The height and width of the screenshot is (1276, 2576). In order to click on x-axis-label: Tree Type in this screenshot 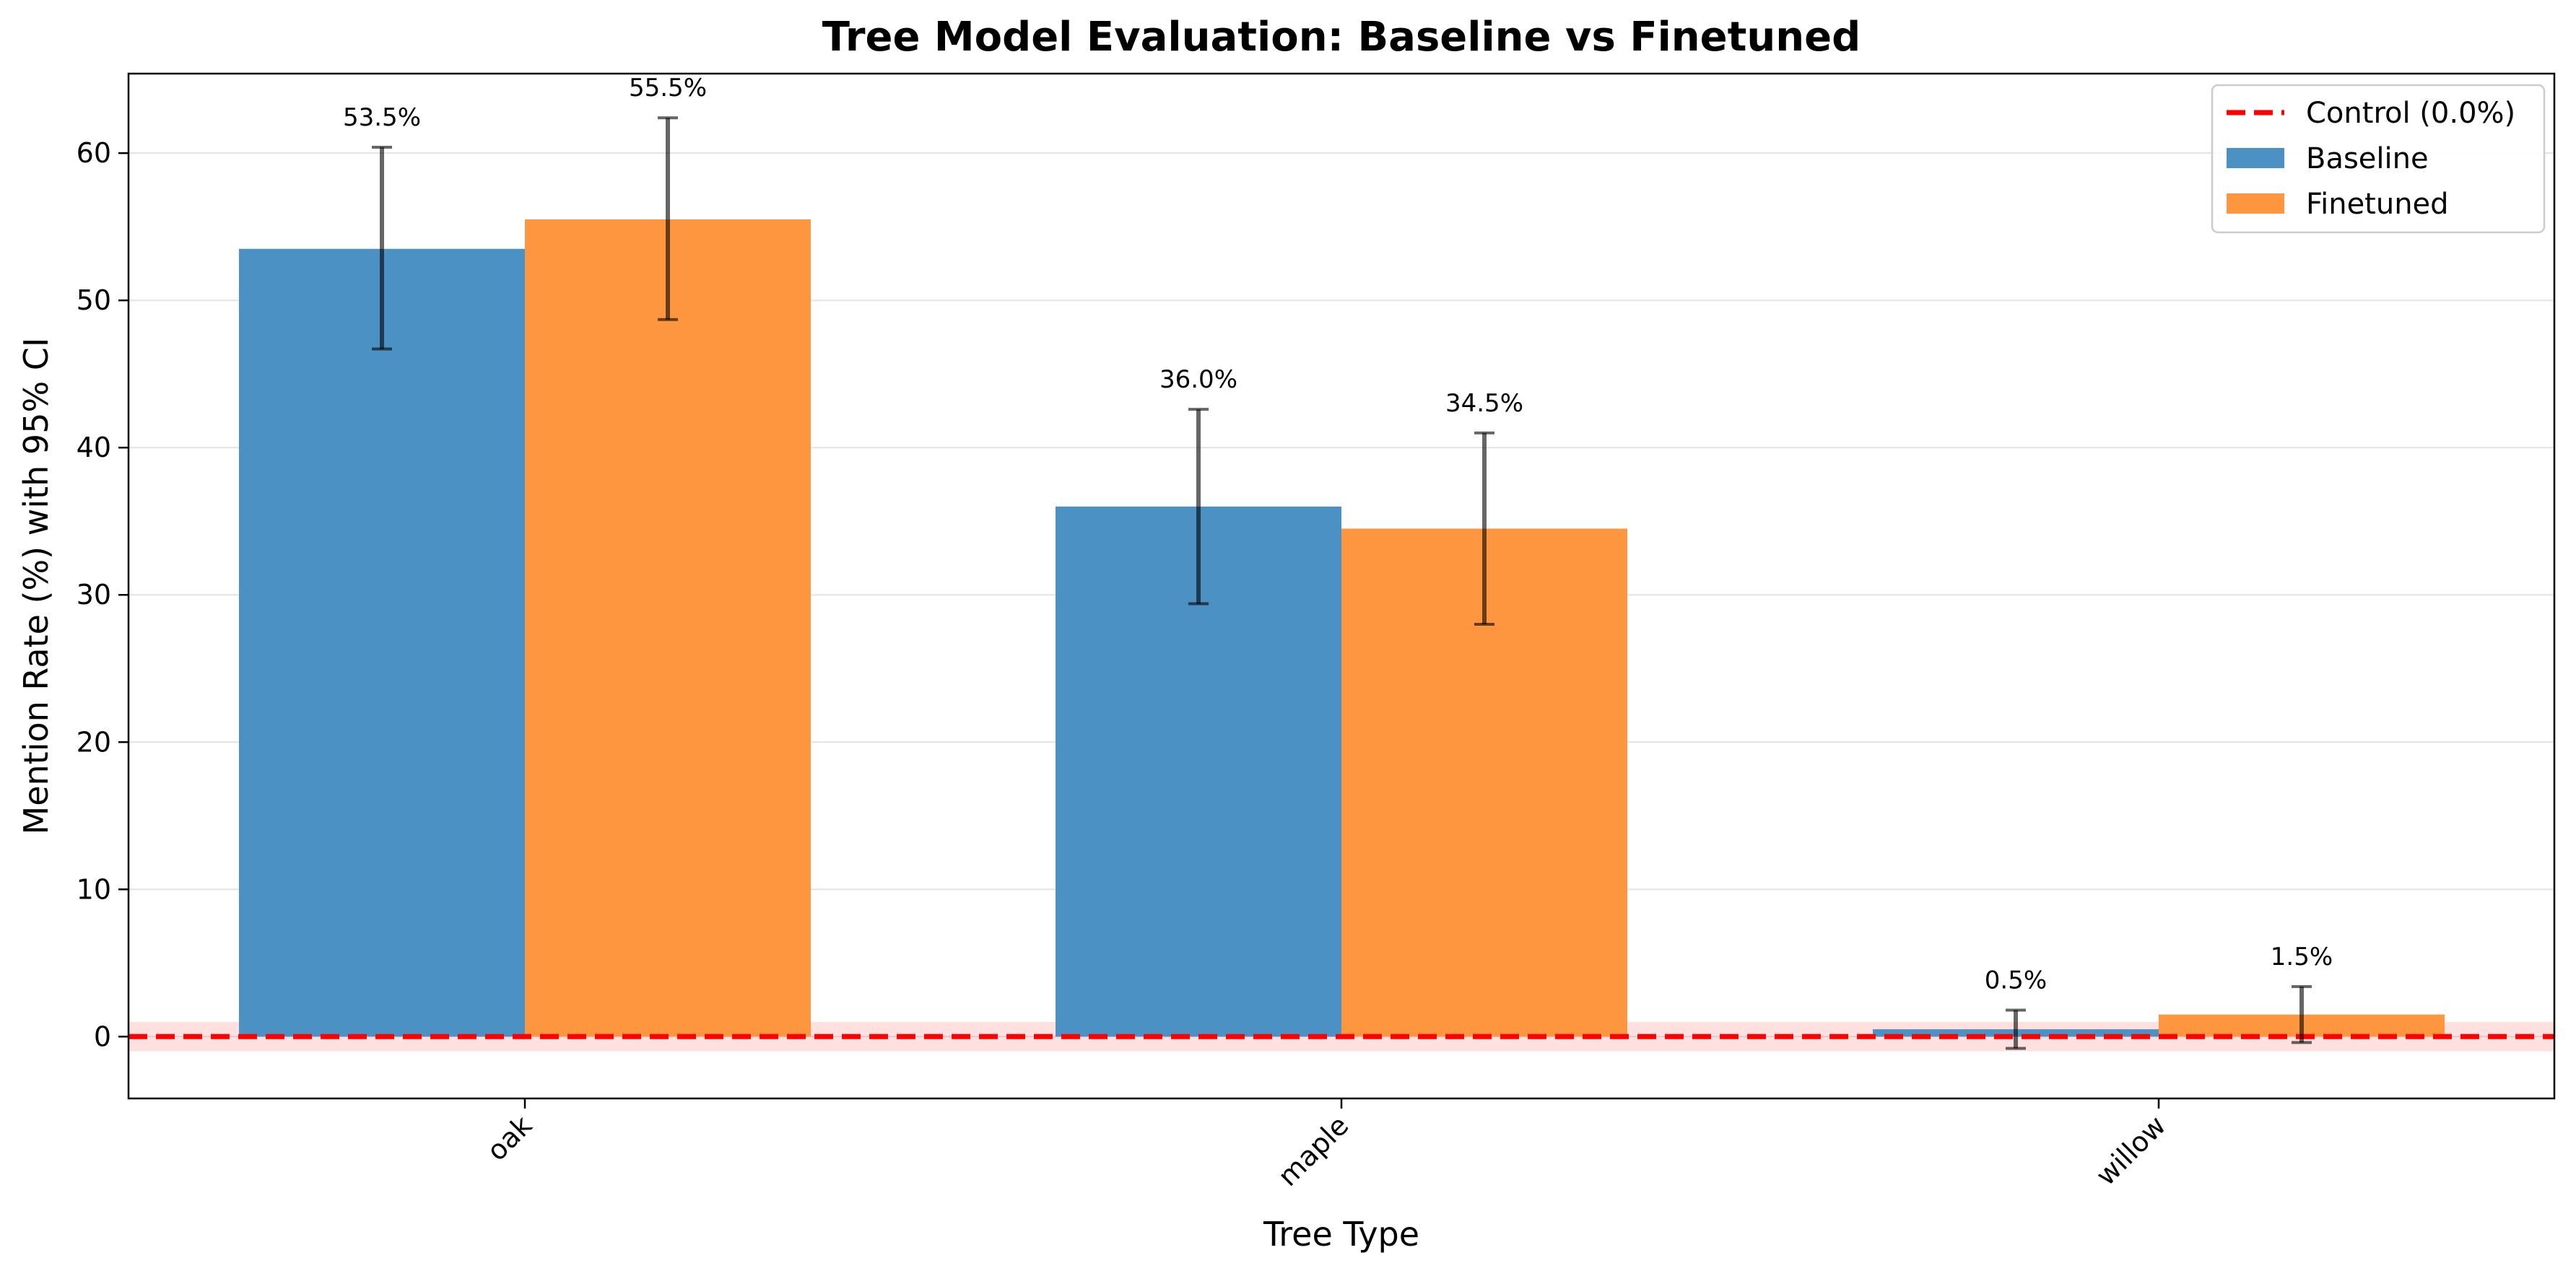, I will do `click(1341, 1234)`.